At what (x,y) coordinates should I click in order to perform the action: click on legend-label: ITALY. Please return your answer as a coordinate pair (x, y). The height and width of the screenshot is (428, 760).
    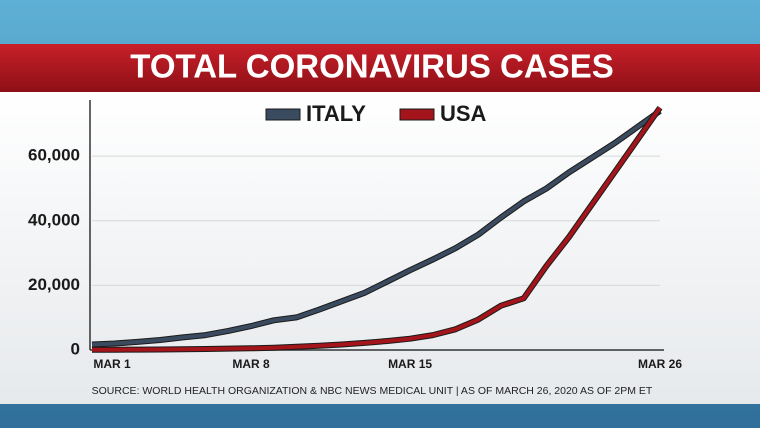
    Looking at the image, I should click on (336, 113).